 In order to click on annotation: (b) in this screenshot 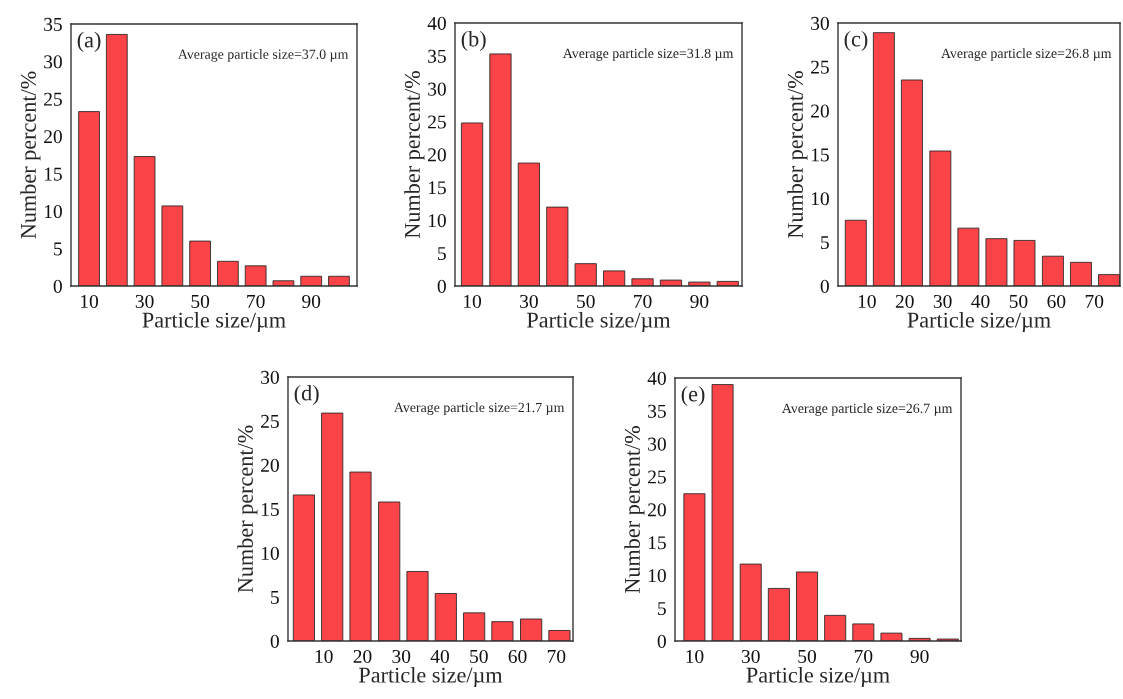, I will do `click(473, 41)`.